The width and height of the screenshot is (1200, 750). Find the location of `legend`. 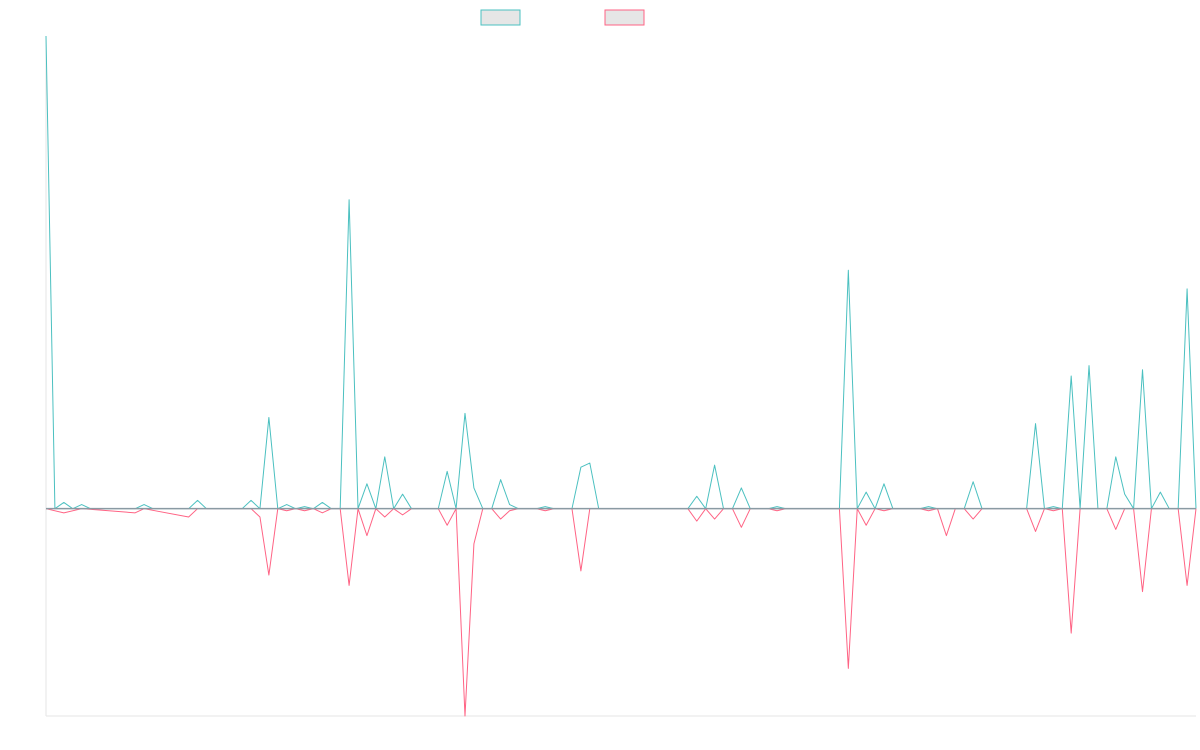

legend is located at coordinates (562, 17).